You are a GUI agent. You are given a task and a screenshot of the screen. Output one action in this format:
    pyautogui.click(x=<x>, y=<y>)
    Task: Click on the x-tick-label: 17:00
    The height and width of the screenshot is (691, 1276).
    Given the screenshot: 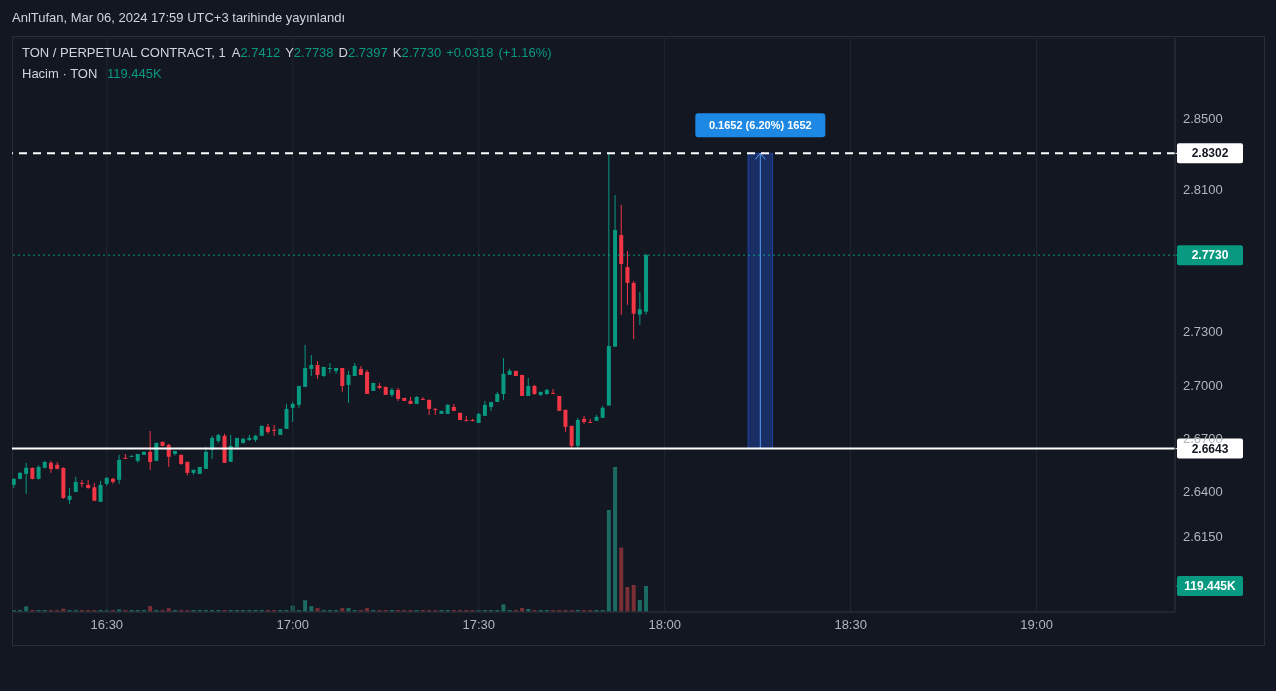 What is the action you would take?
    pyautogui.click(x=293, y=625)
    